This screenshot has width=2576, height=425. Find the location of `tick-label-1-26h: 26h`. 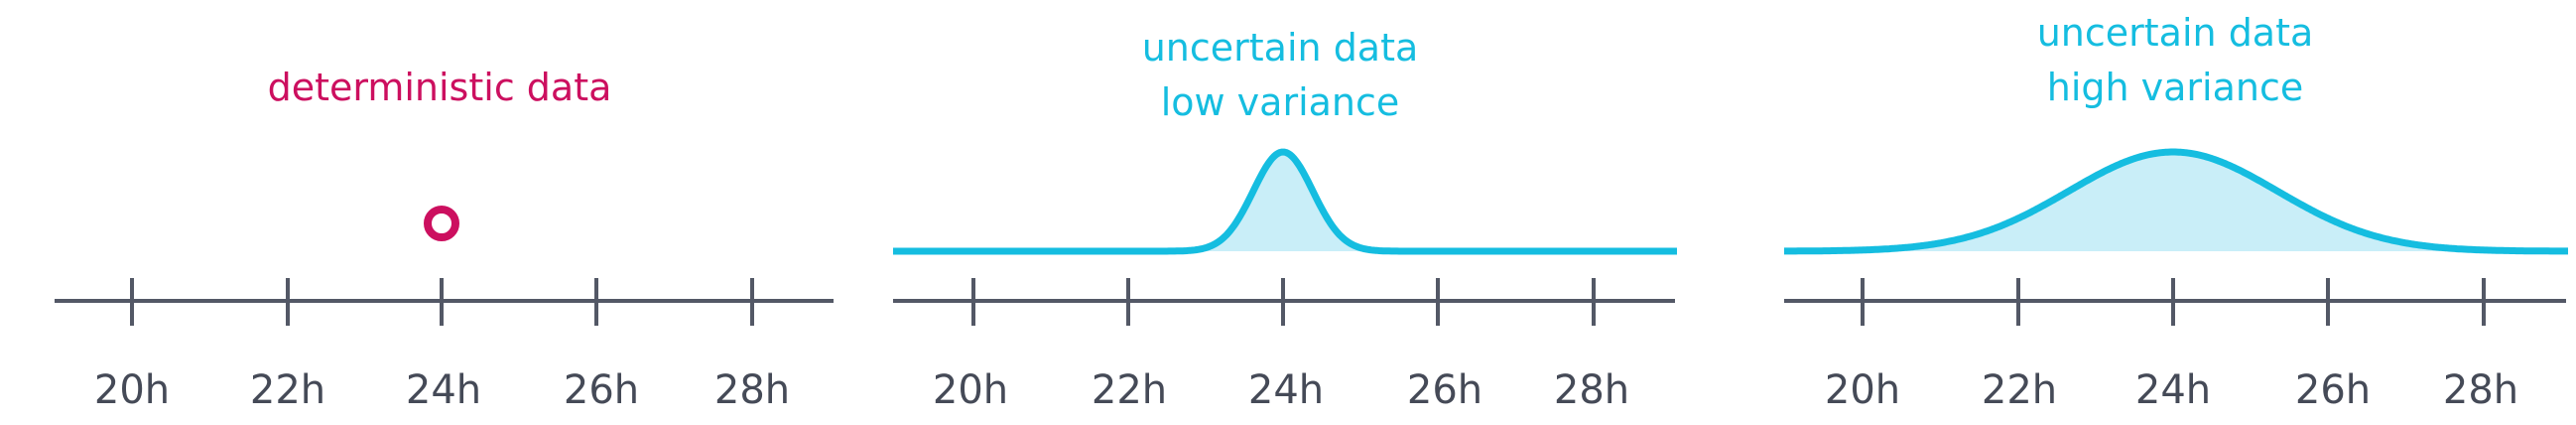

tick-label-1-26h: 26h is located at coordinates (602, 390).